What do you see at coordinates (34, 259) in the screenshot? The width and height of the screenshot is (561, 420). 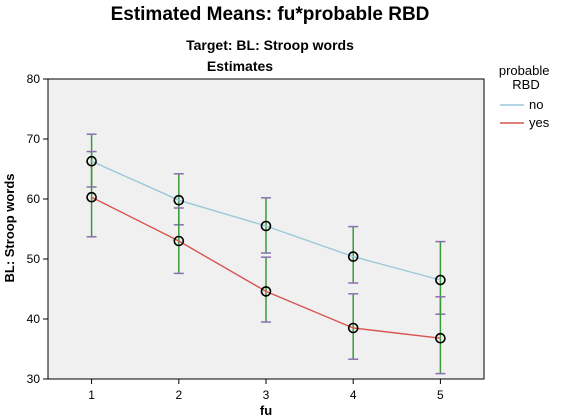 I see `y-tick-label: 50` at bounding box center [34, 259].